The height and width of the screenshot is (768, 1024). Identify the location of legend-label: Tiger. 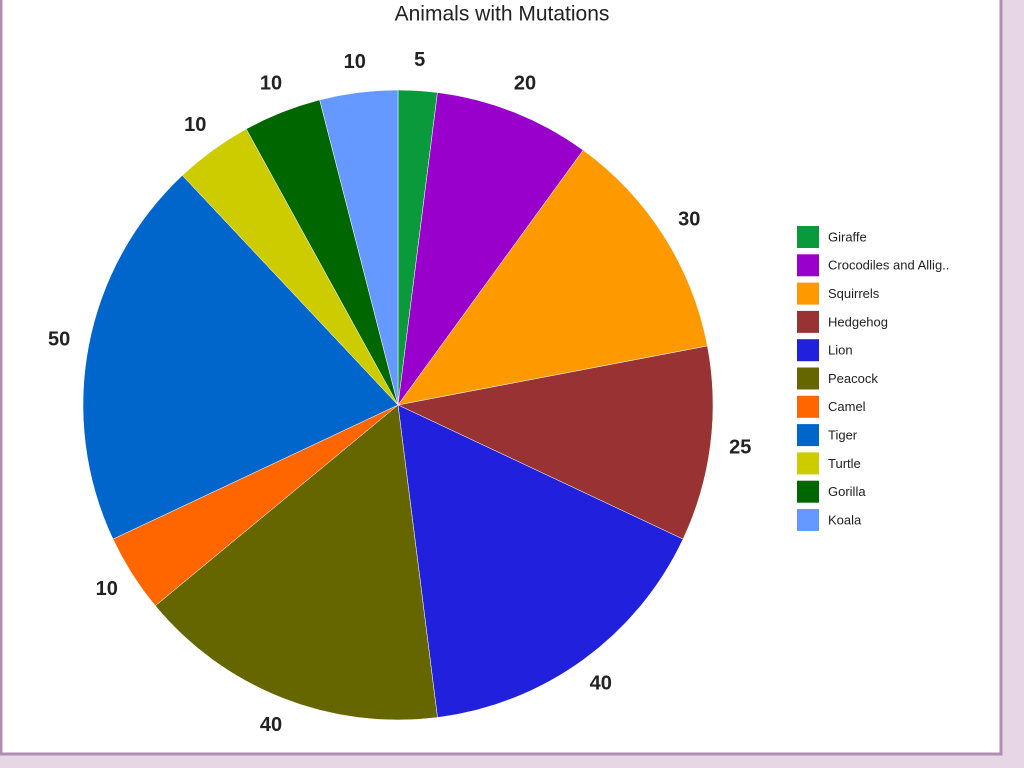
(843, 435).